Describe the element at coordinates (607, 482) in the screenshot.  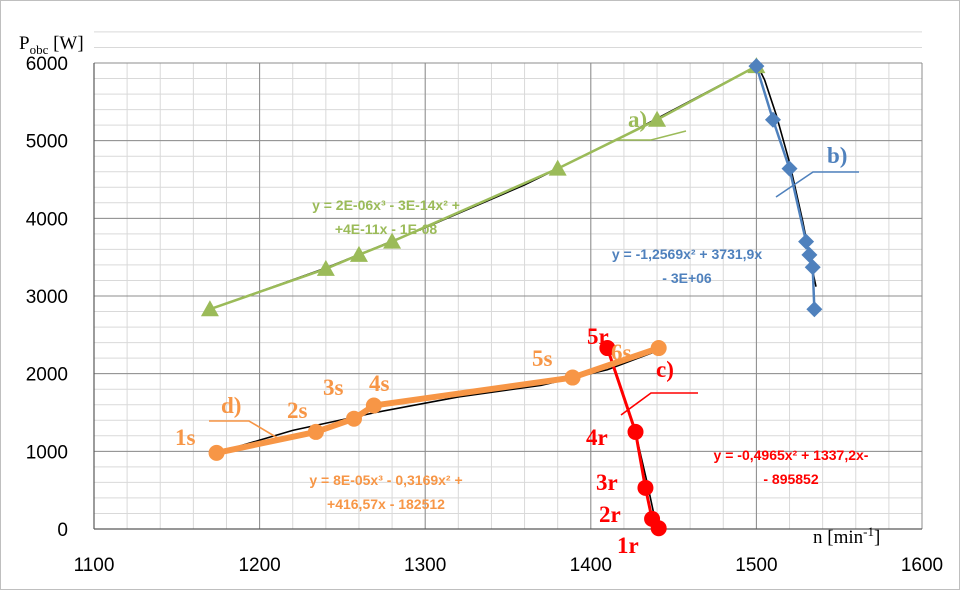
I see `point-label: 3r` at that location.